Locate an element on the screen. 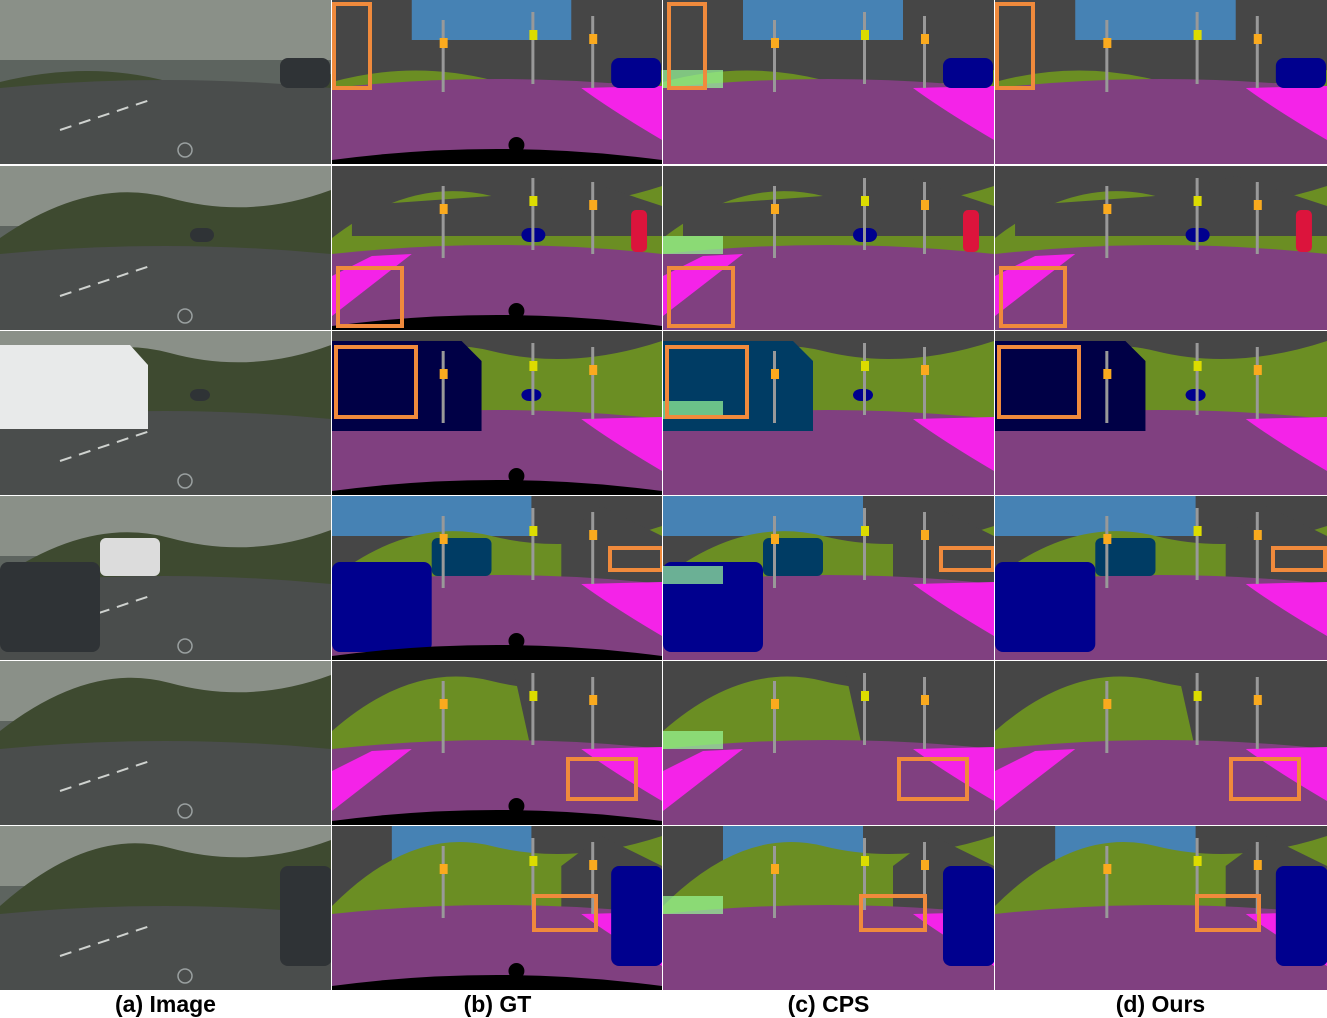 The width and height of the screenshot is (1327, 1018). photo-truck is located at coordinates (74, 387).